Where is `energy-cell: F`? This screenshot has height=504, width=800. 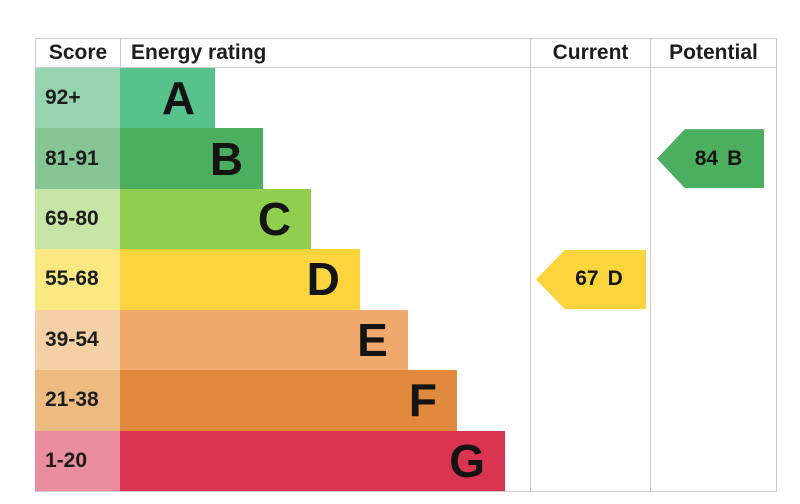 energy-cell: F is located at coordinates (325, 400).